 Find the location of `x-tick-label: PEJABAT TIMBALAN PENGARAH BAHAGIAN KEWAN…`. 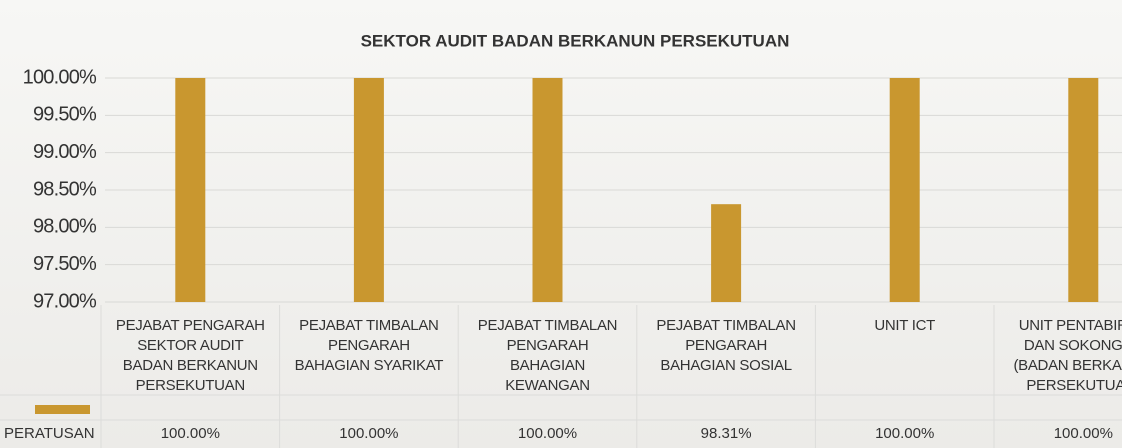

x-tick-label: PEJABAT TIMBALAN PENGARAH BAHAGIAN KEWAN… is located at coordinates (547, 355).